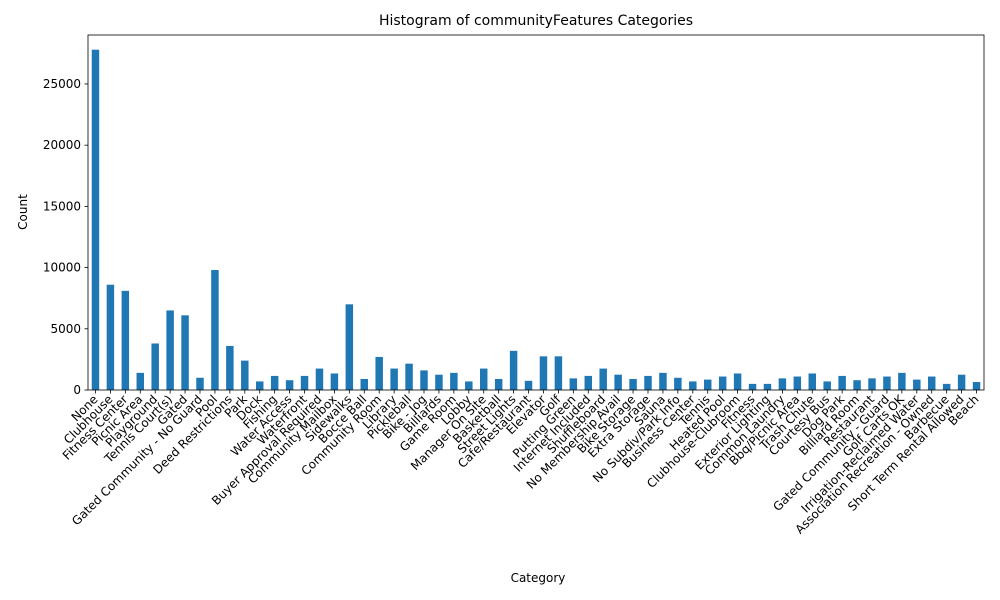 This screenshot has width=1000, height=600. What do you see at coordinates (62, 206) in the screenshot?
I see `y-tick-label: 15000` at bounding box center [62, 206].